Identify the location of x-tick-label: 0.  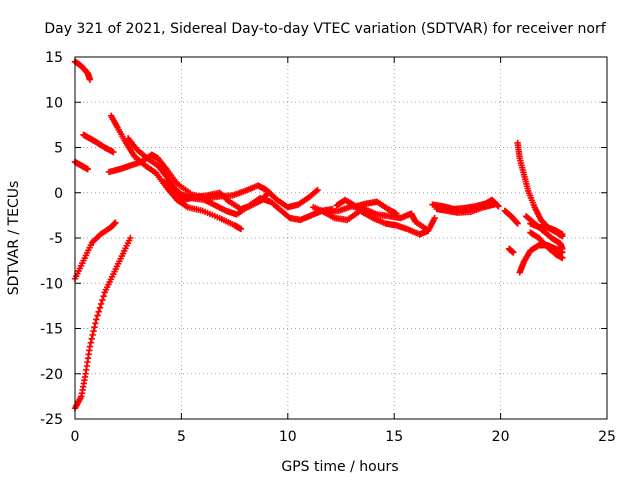
(75, 437).